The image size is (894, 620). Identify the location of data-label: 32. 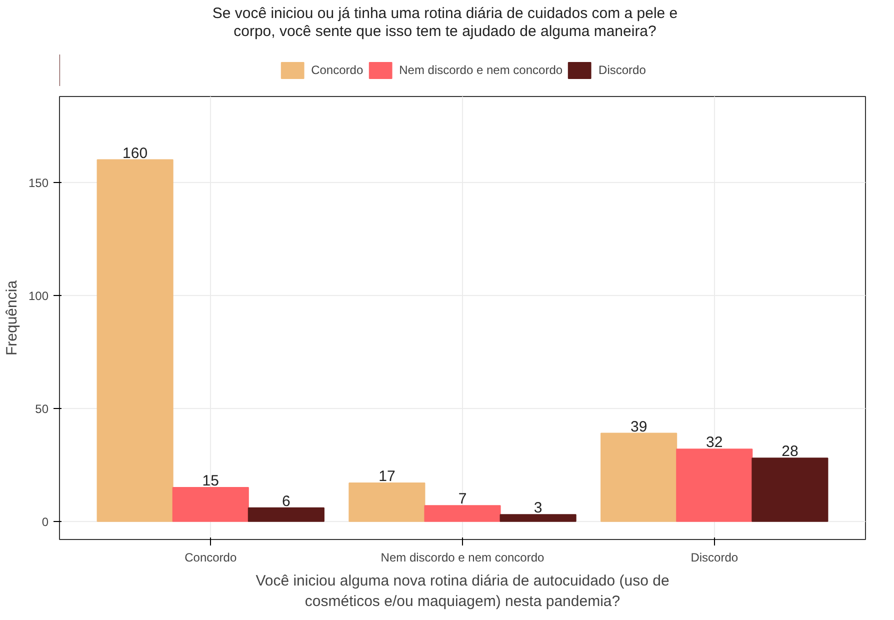
(714, 443).